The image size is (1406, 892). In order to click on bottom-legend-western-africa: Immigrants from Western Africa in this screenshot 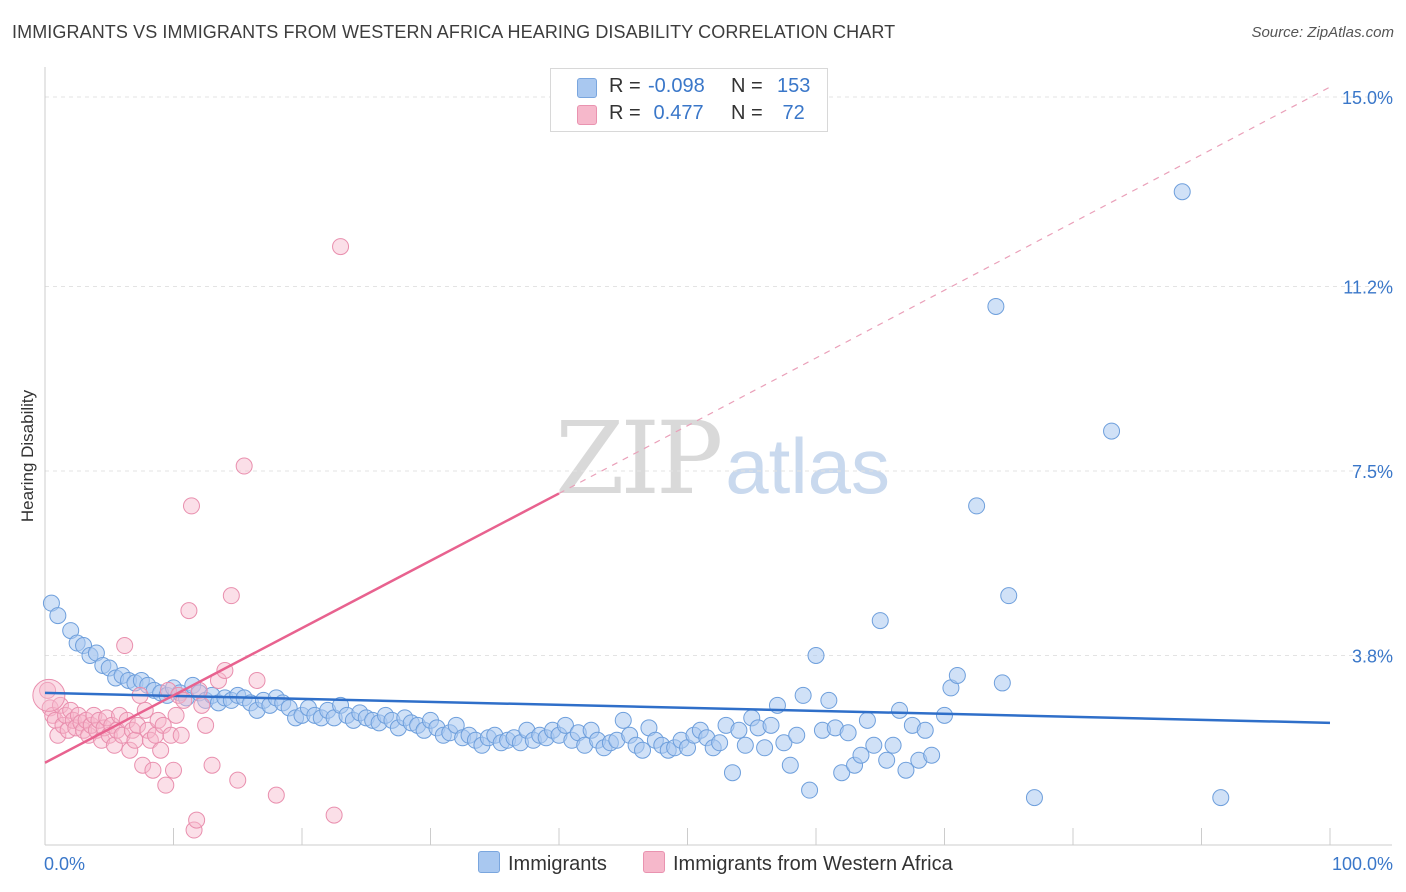, I will do `click(798, 864)`.